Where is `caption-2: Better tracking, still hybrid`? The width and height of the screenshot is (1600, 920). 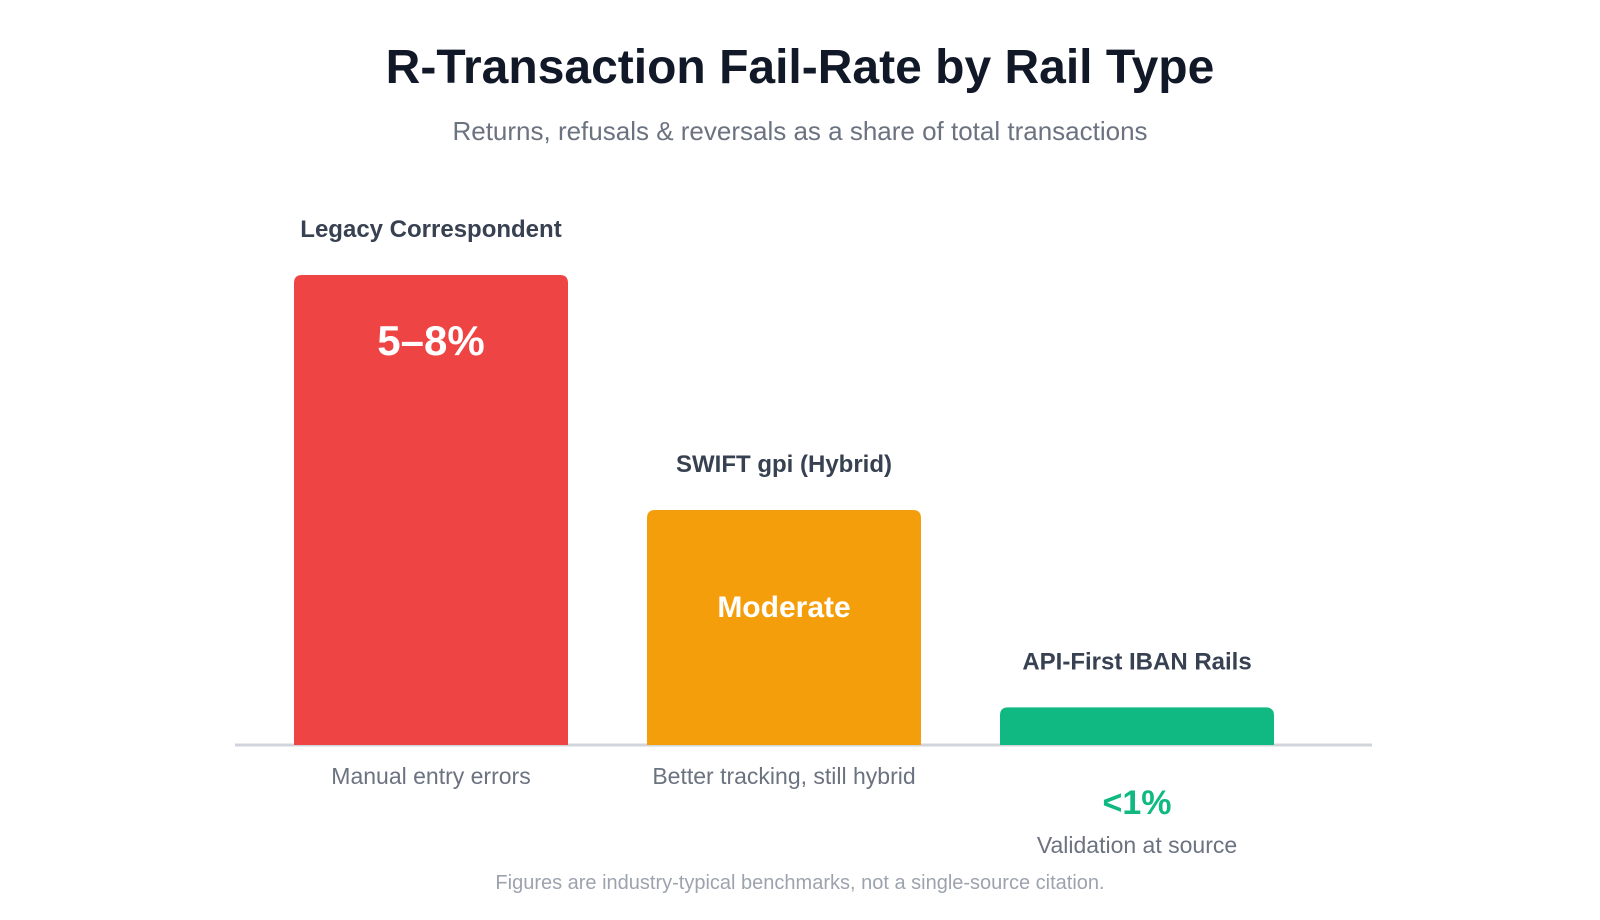
caption-2: Better tracking, still hybrid is located at coordinates (783, 776).